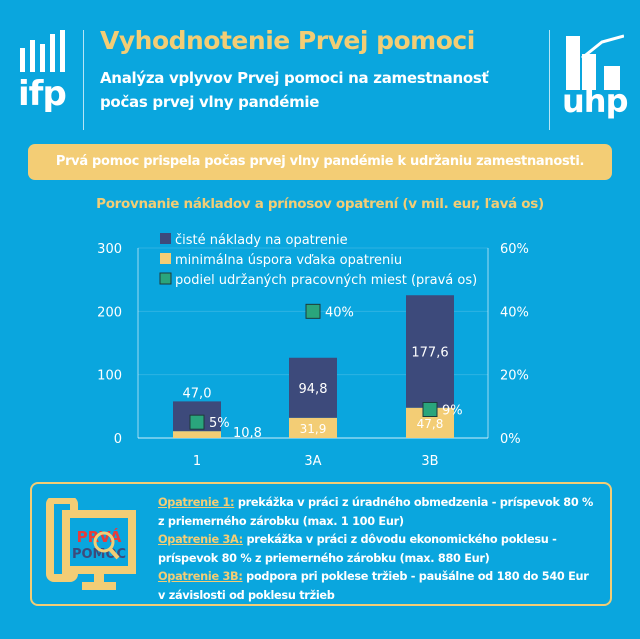 Image resolution: width=640 pixels, height=639 pixels. Describe the element at coordinates (197, 461) in the screenshot. I see `x-tick-label: 1` at that location.